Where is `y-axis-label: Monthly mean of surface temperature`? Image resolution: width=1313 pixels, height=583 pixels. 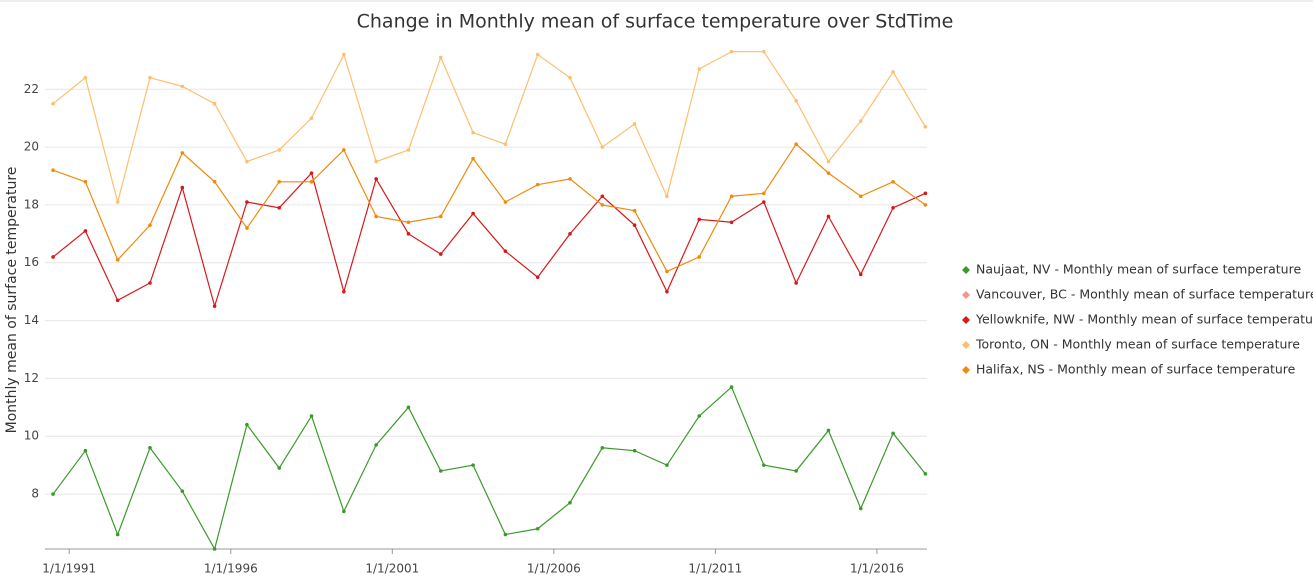 y-axis-label: Monthly mean of surface temperature is located at coordinates (12, 300).